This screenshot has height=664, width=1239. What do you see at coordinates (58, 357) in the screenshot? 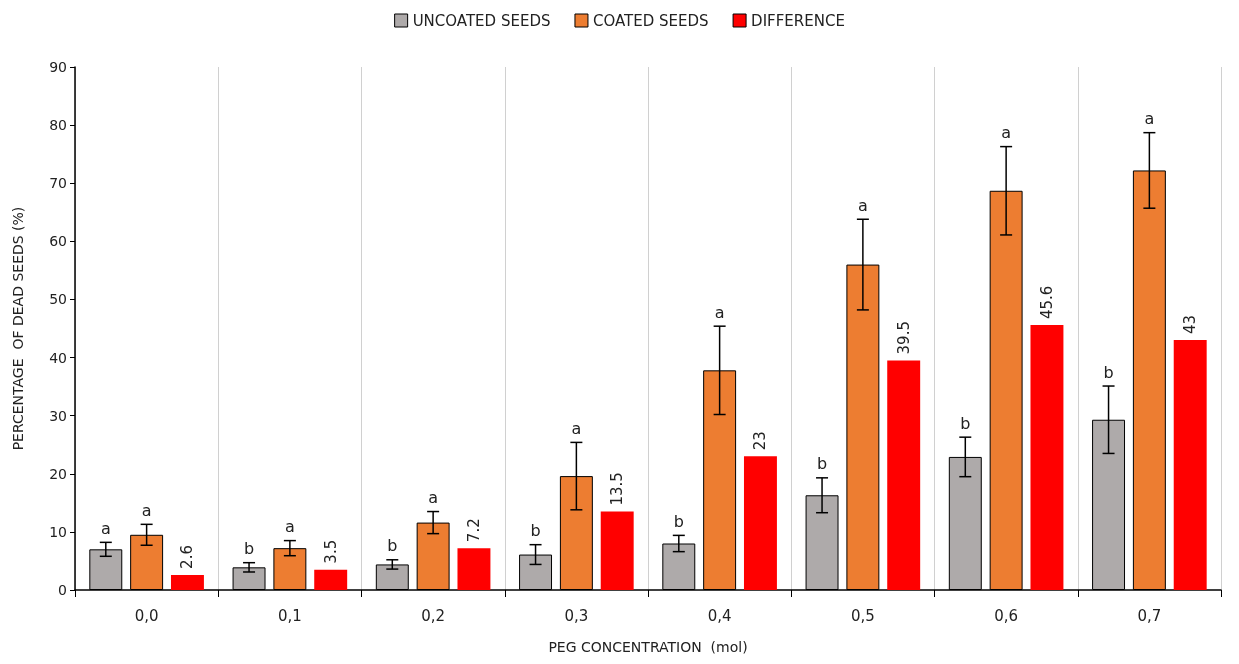
I see `y-tick-label: 40` at bounding box center [58, 357].